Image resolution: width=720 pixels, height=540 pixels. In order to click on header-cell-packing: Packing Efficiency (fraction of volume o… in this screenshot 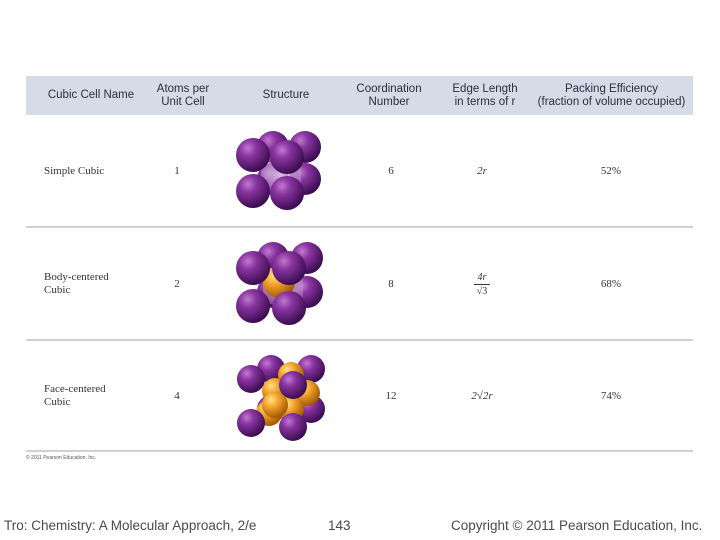, I will do `click(611, 95)`.